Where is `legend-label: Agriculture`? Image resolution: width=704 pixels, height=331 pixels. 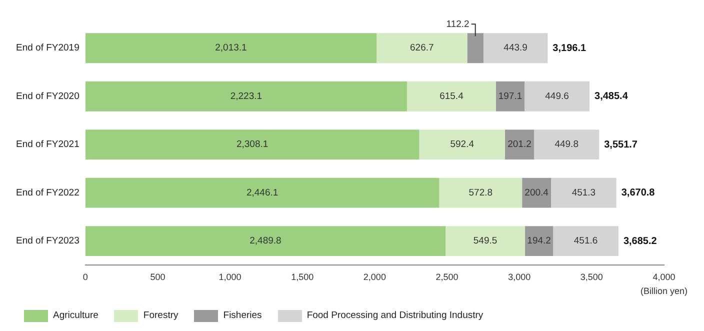 legend-label: Agriculture is located at coordinates (75, 315).